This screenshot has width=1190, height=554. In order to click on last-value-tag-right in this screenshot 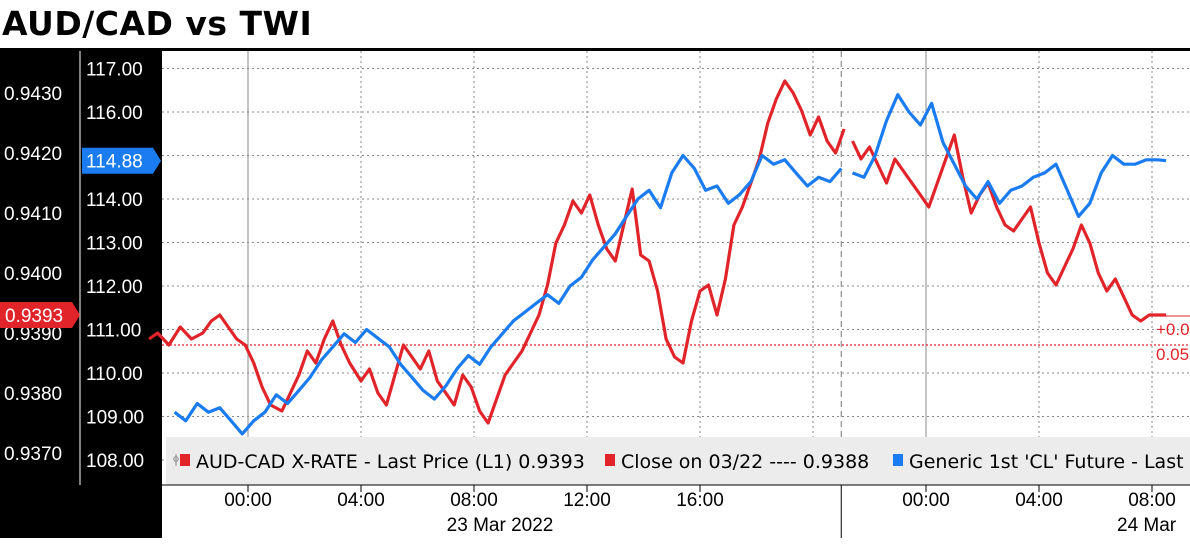, I will do `click(121, 160)`.